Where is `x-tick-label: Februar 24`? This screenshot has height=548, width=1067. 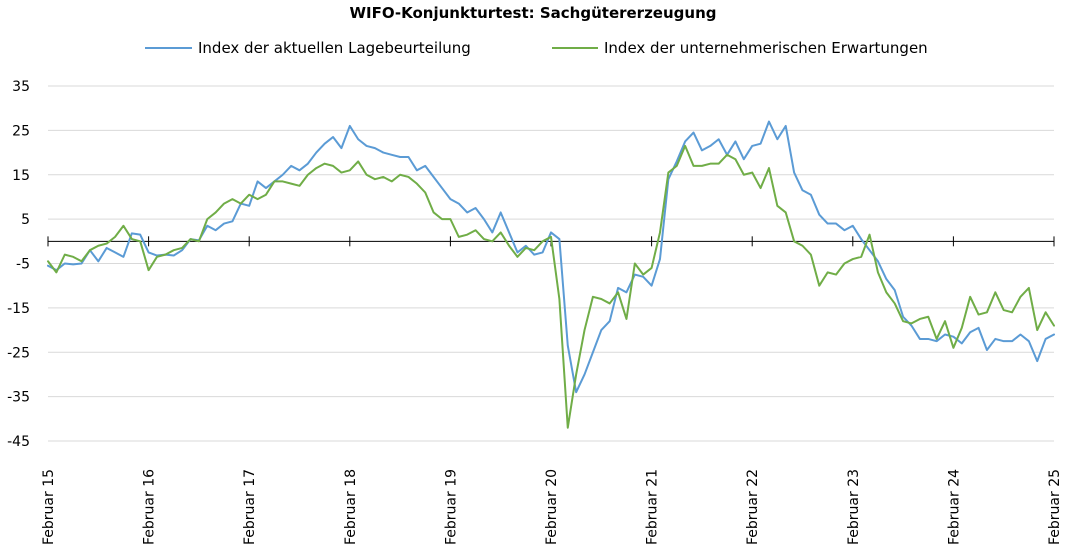 x-tick-label: Februar 24 is located at coordinates (954, 507).